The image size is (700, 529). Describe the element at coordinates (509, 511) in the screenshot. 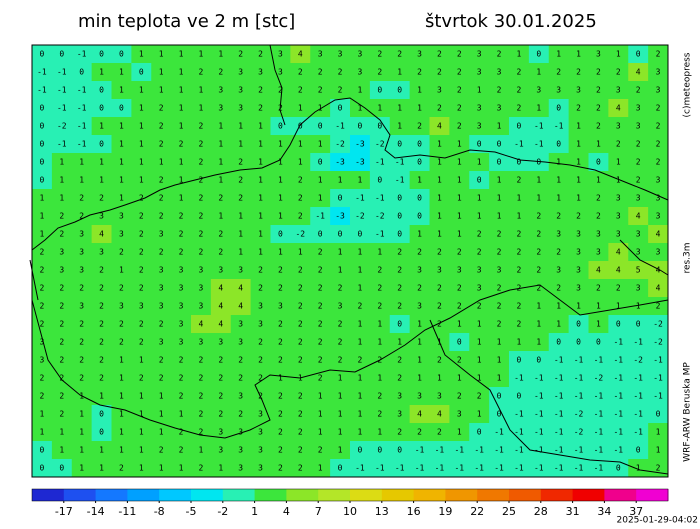

I see `colorbar-tick-label: 25` at that location.